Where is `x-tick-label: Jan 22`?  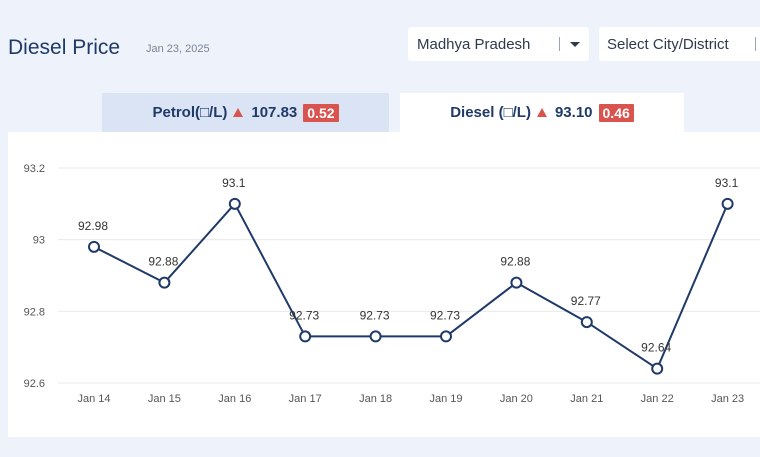 x-tick-label: Jan 22 is located at coordinates (657, 399).